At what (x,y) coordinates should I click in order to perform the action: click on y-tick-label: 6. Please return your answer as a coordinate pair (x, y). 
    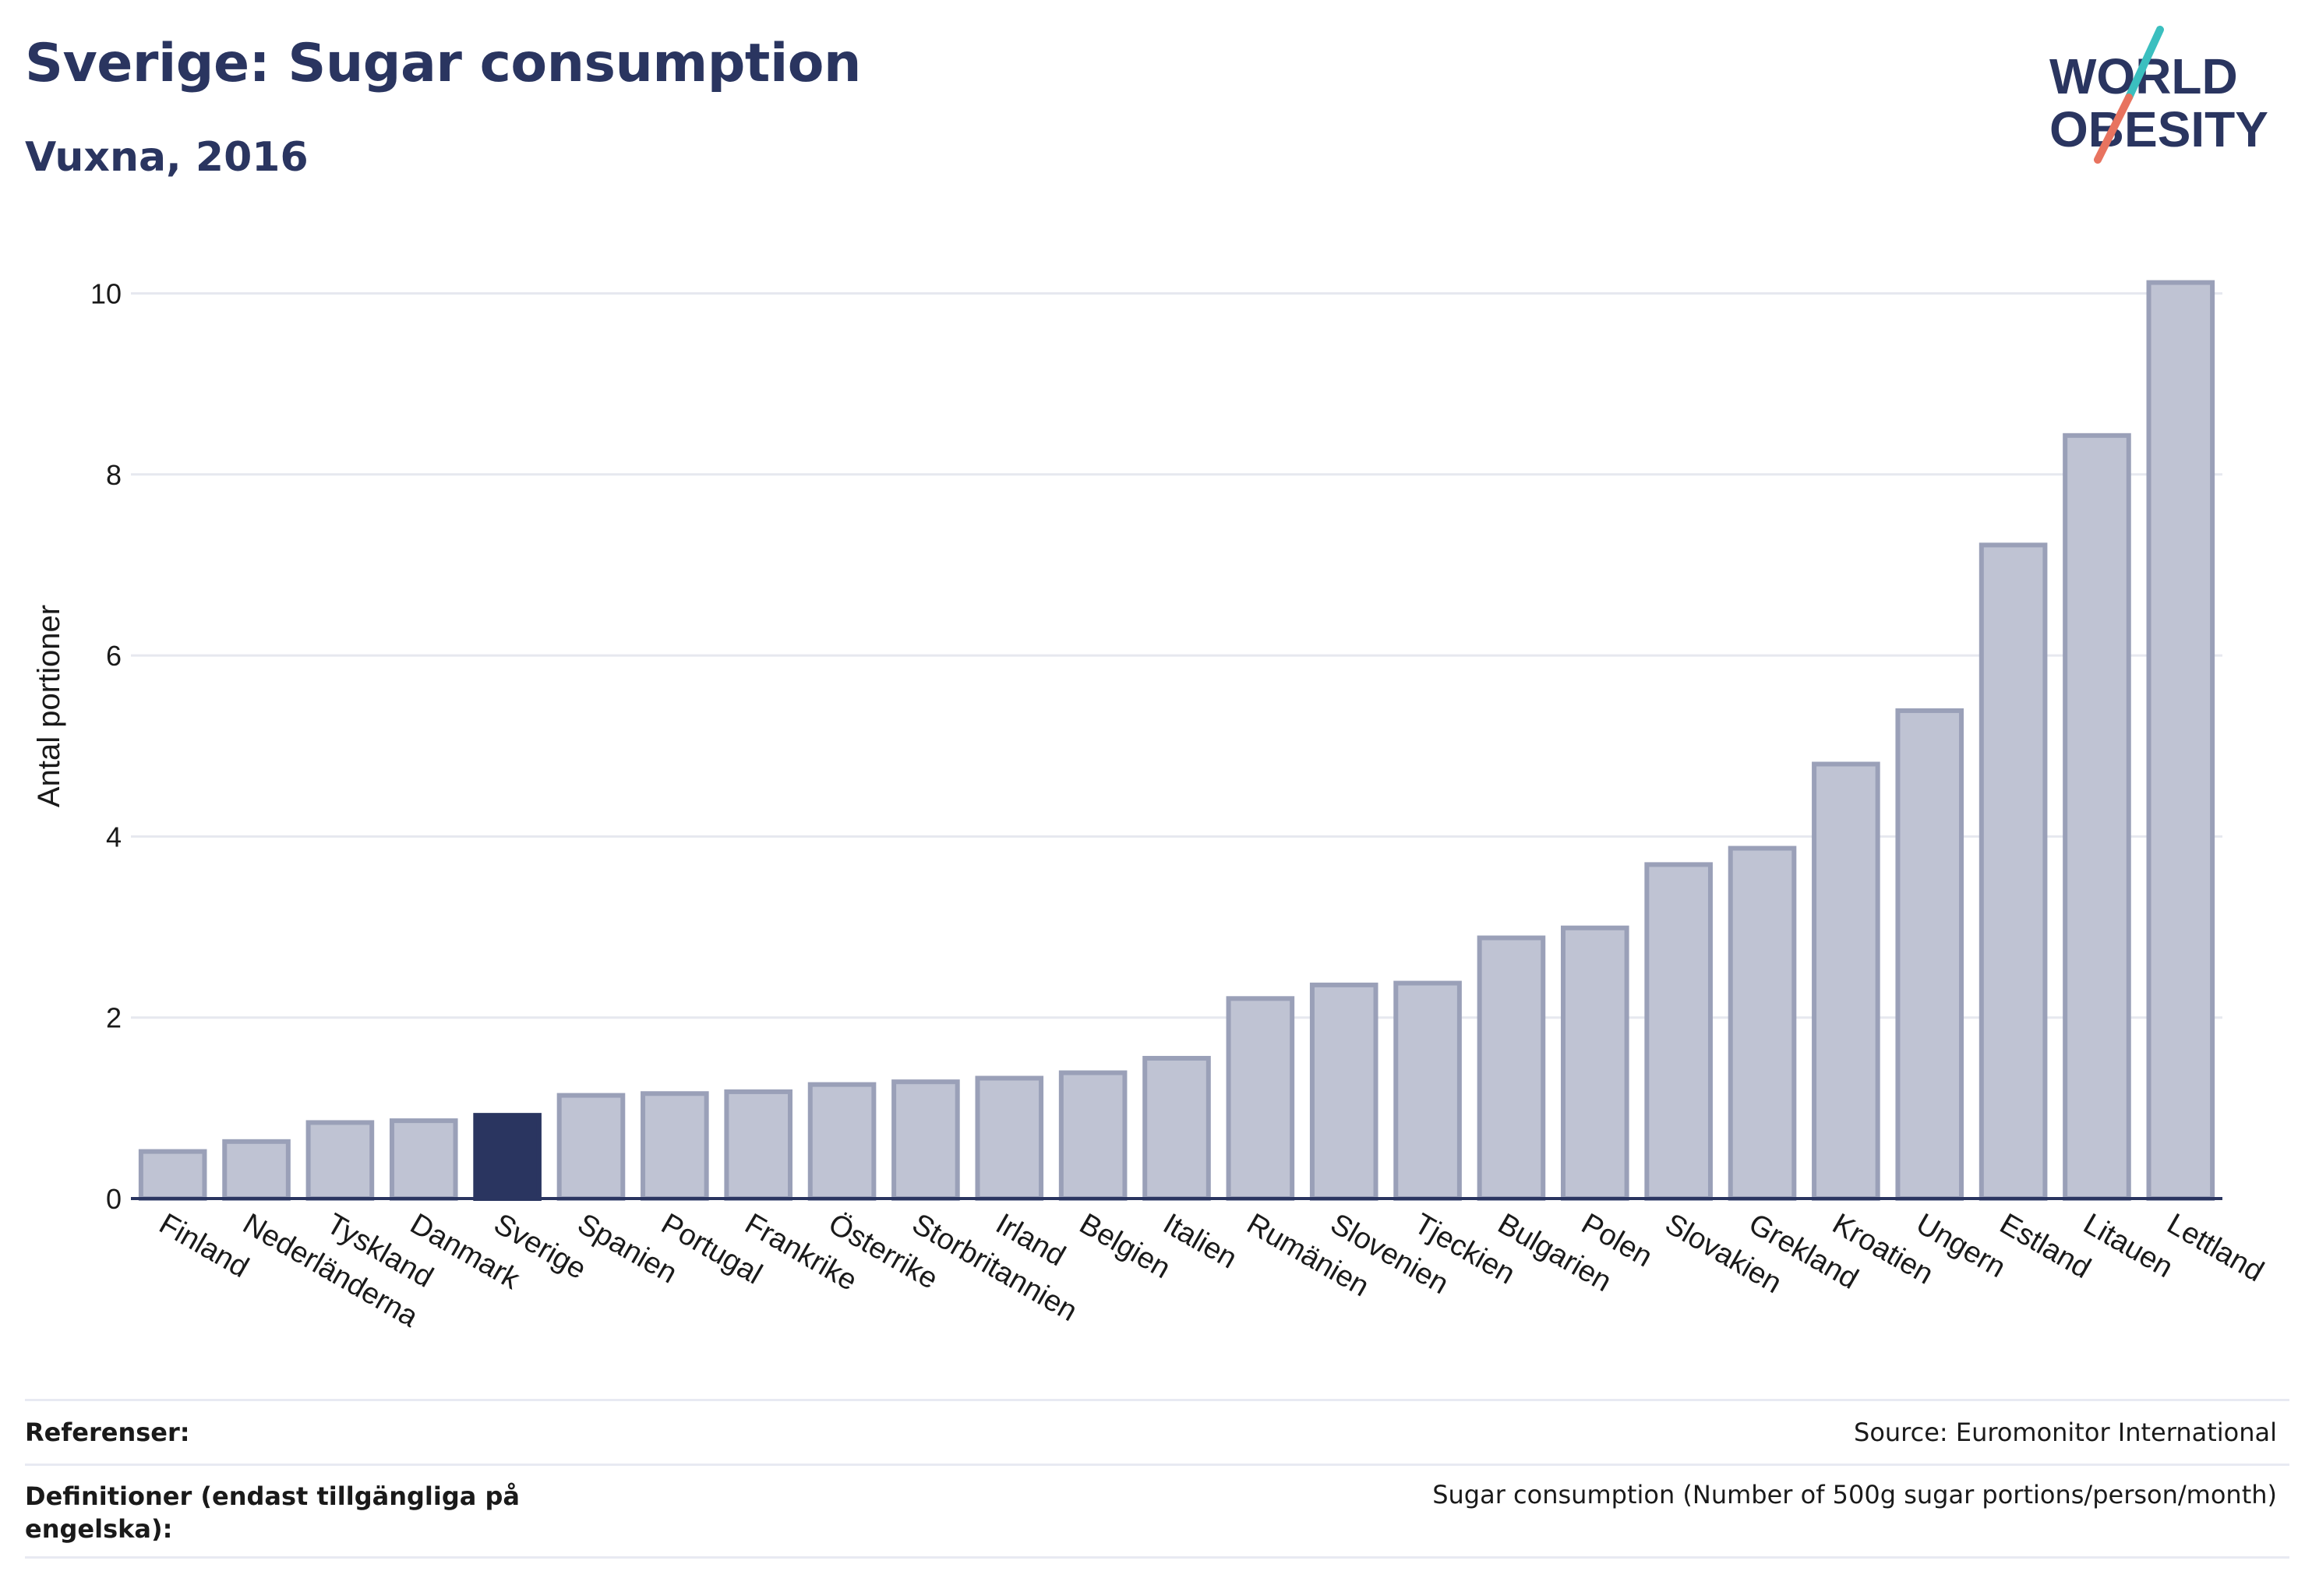
    Looking at the image, I should click on (114, 656).